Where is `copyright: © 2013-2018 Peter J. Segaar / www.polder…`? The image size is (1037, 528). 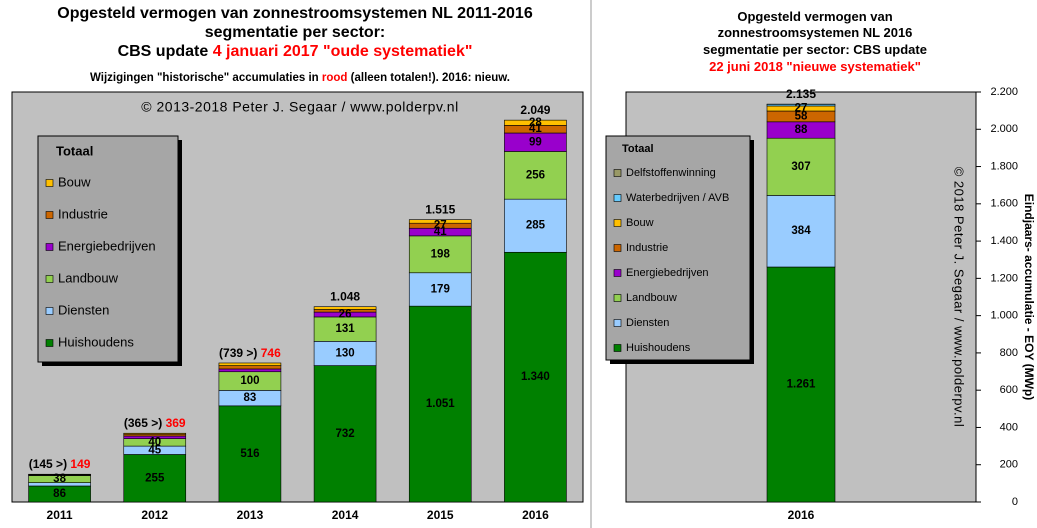
copyright: © 2013-2018 Peter J. Segaar / www.polder… is located at coordinates (299, 107).